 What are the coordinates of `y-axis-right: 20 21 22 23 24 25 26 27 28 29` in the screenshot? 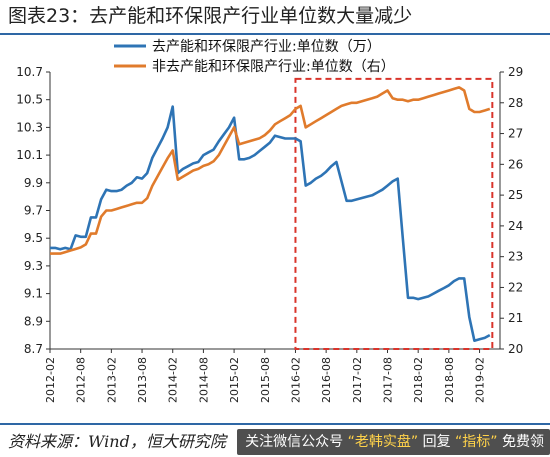 It's located at (511, 210).